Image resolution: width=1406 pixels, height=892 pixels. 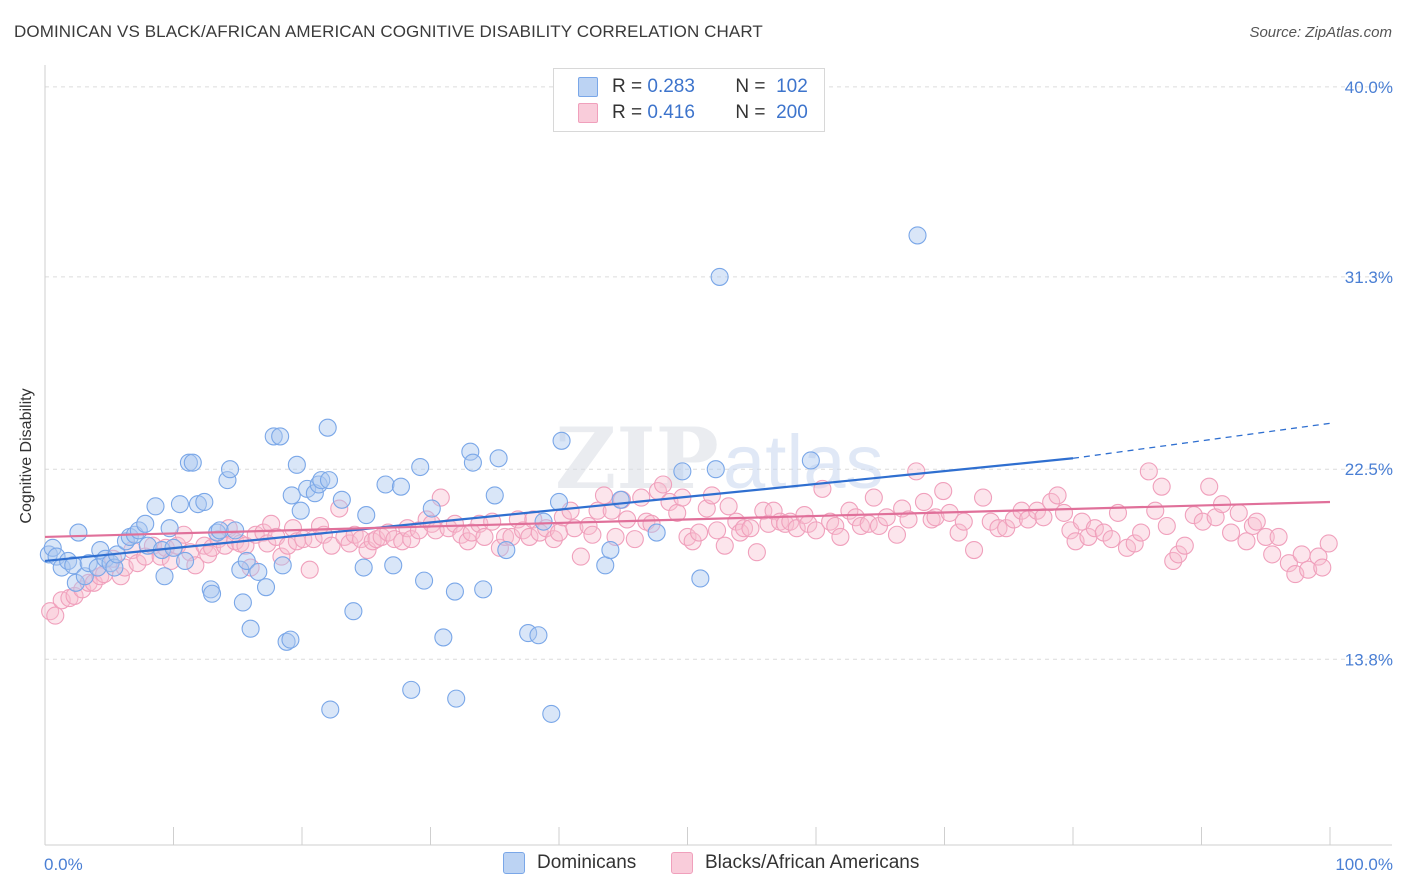 I want to click on legend-row-dominicans: R = 0.283 N = 102, so click(x=693, y=87).